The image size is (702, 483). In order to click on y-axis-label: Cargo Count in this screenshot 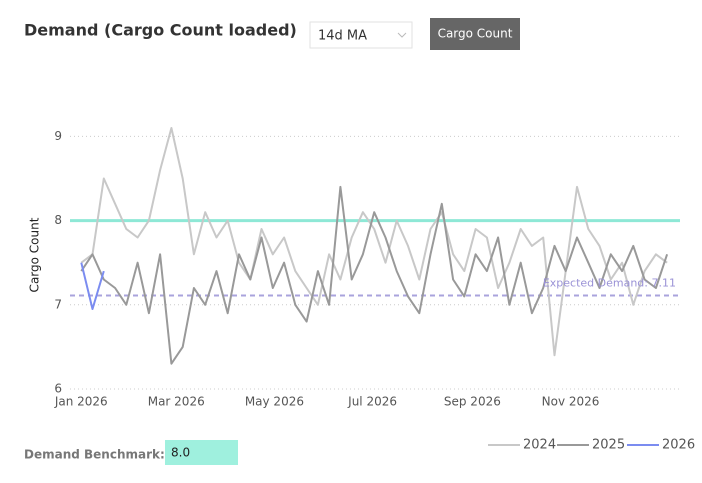, I will do `click(35, 254)`.